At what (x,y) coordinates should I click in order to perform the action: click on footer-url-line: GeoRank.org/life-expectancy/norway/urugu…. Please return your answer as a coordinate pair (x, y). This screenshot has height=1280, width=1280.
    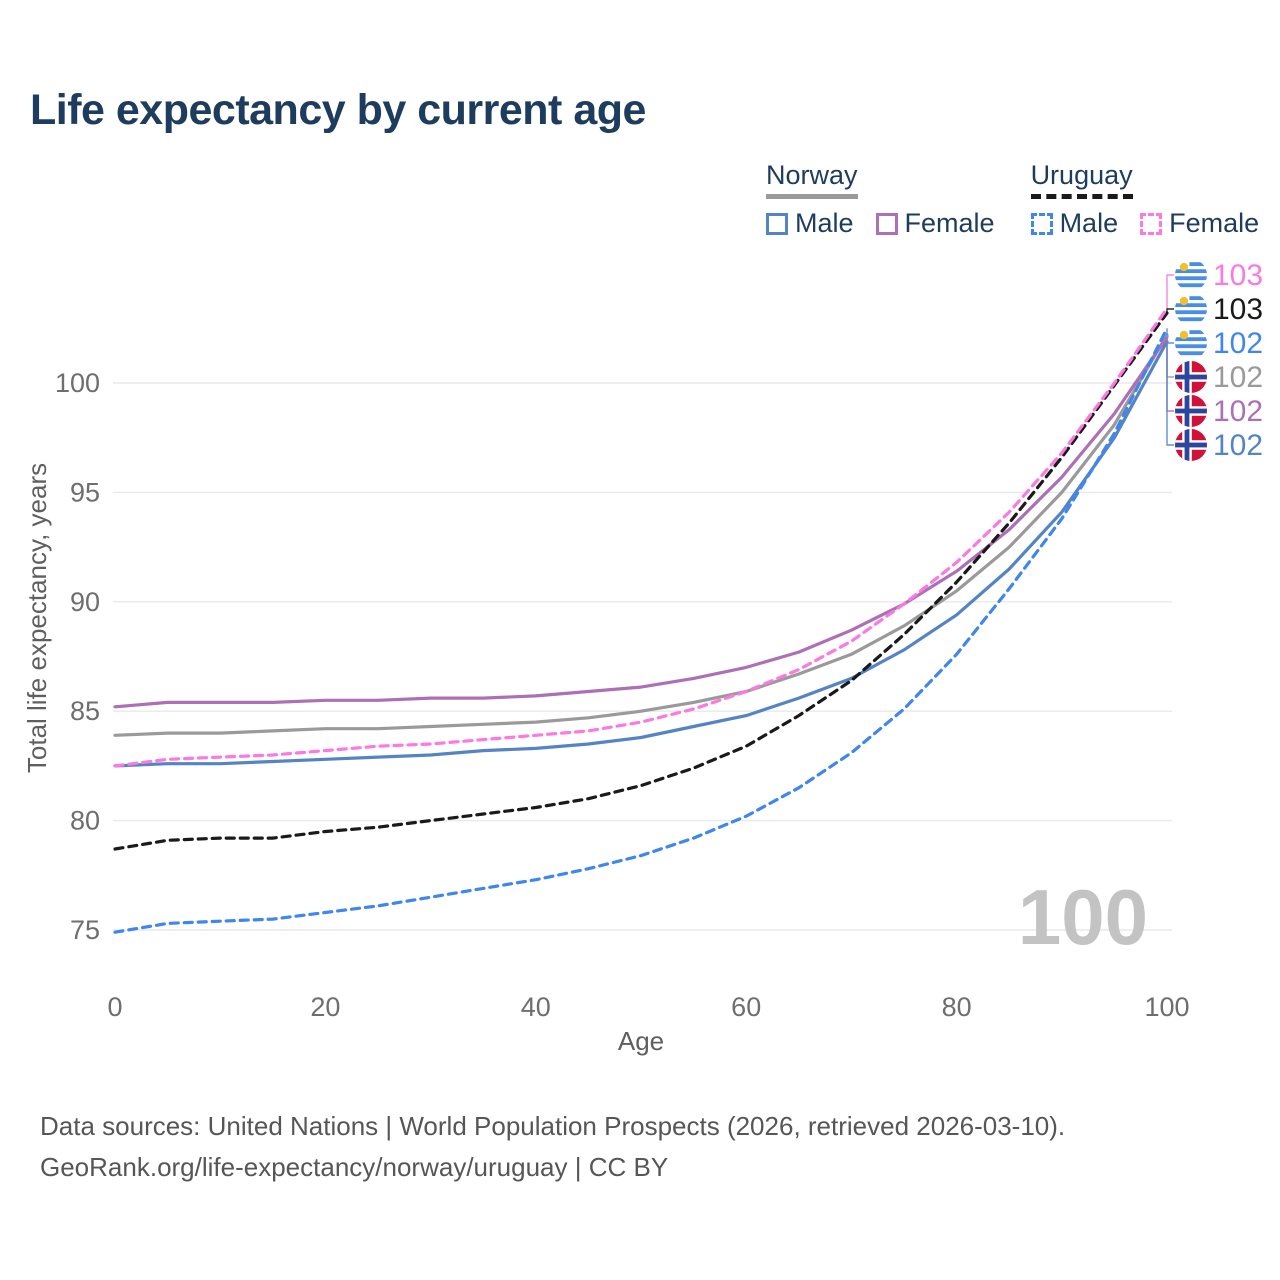
    Looking at the image, I should click on (354, 1167).